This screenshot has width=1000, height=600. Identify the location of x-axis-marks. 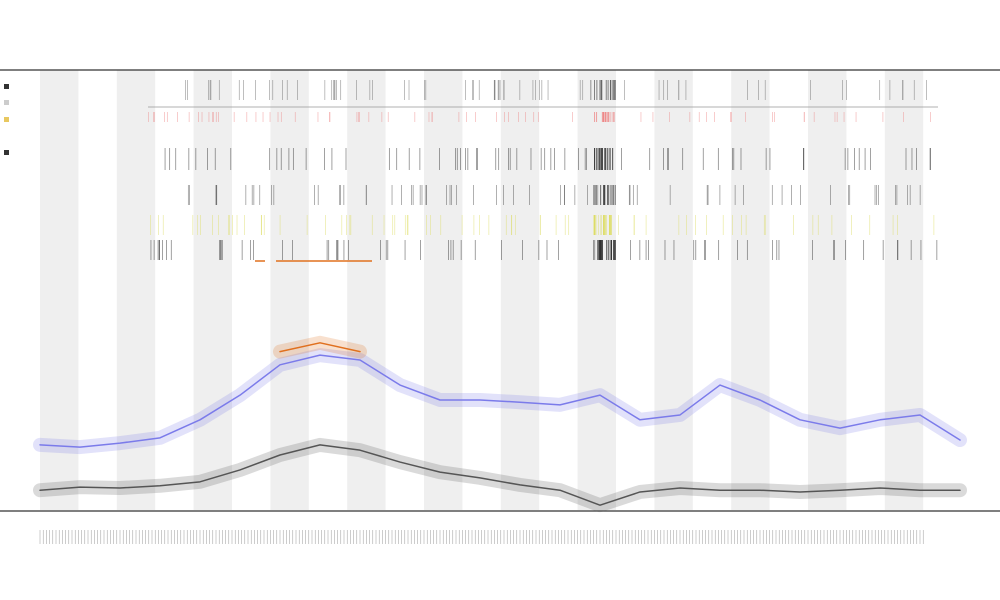
(481, 537).